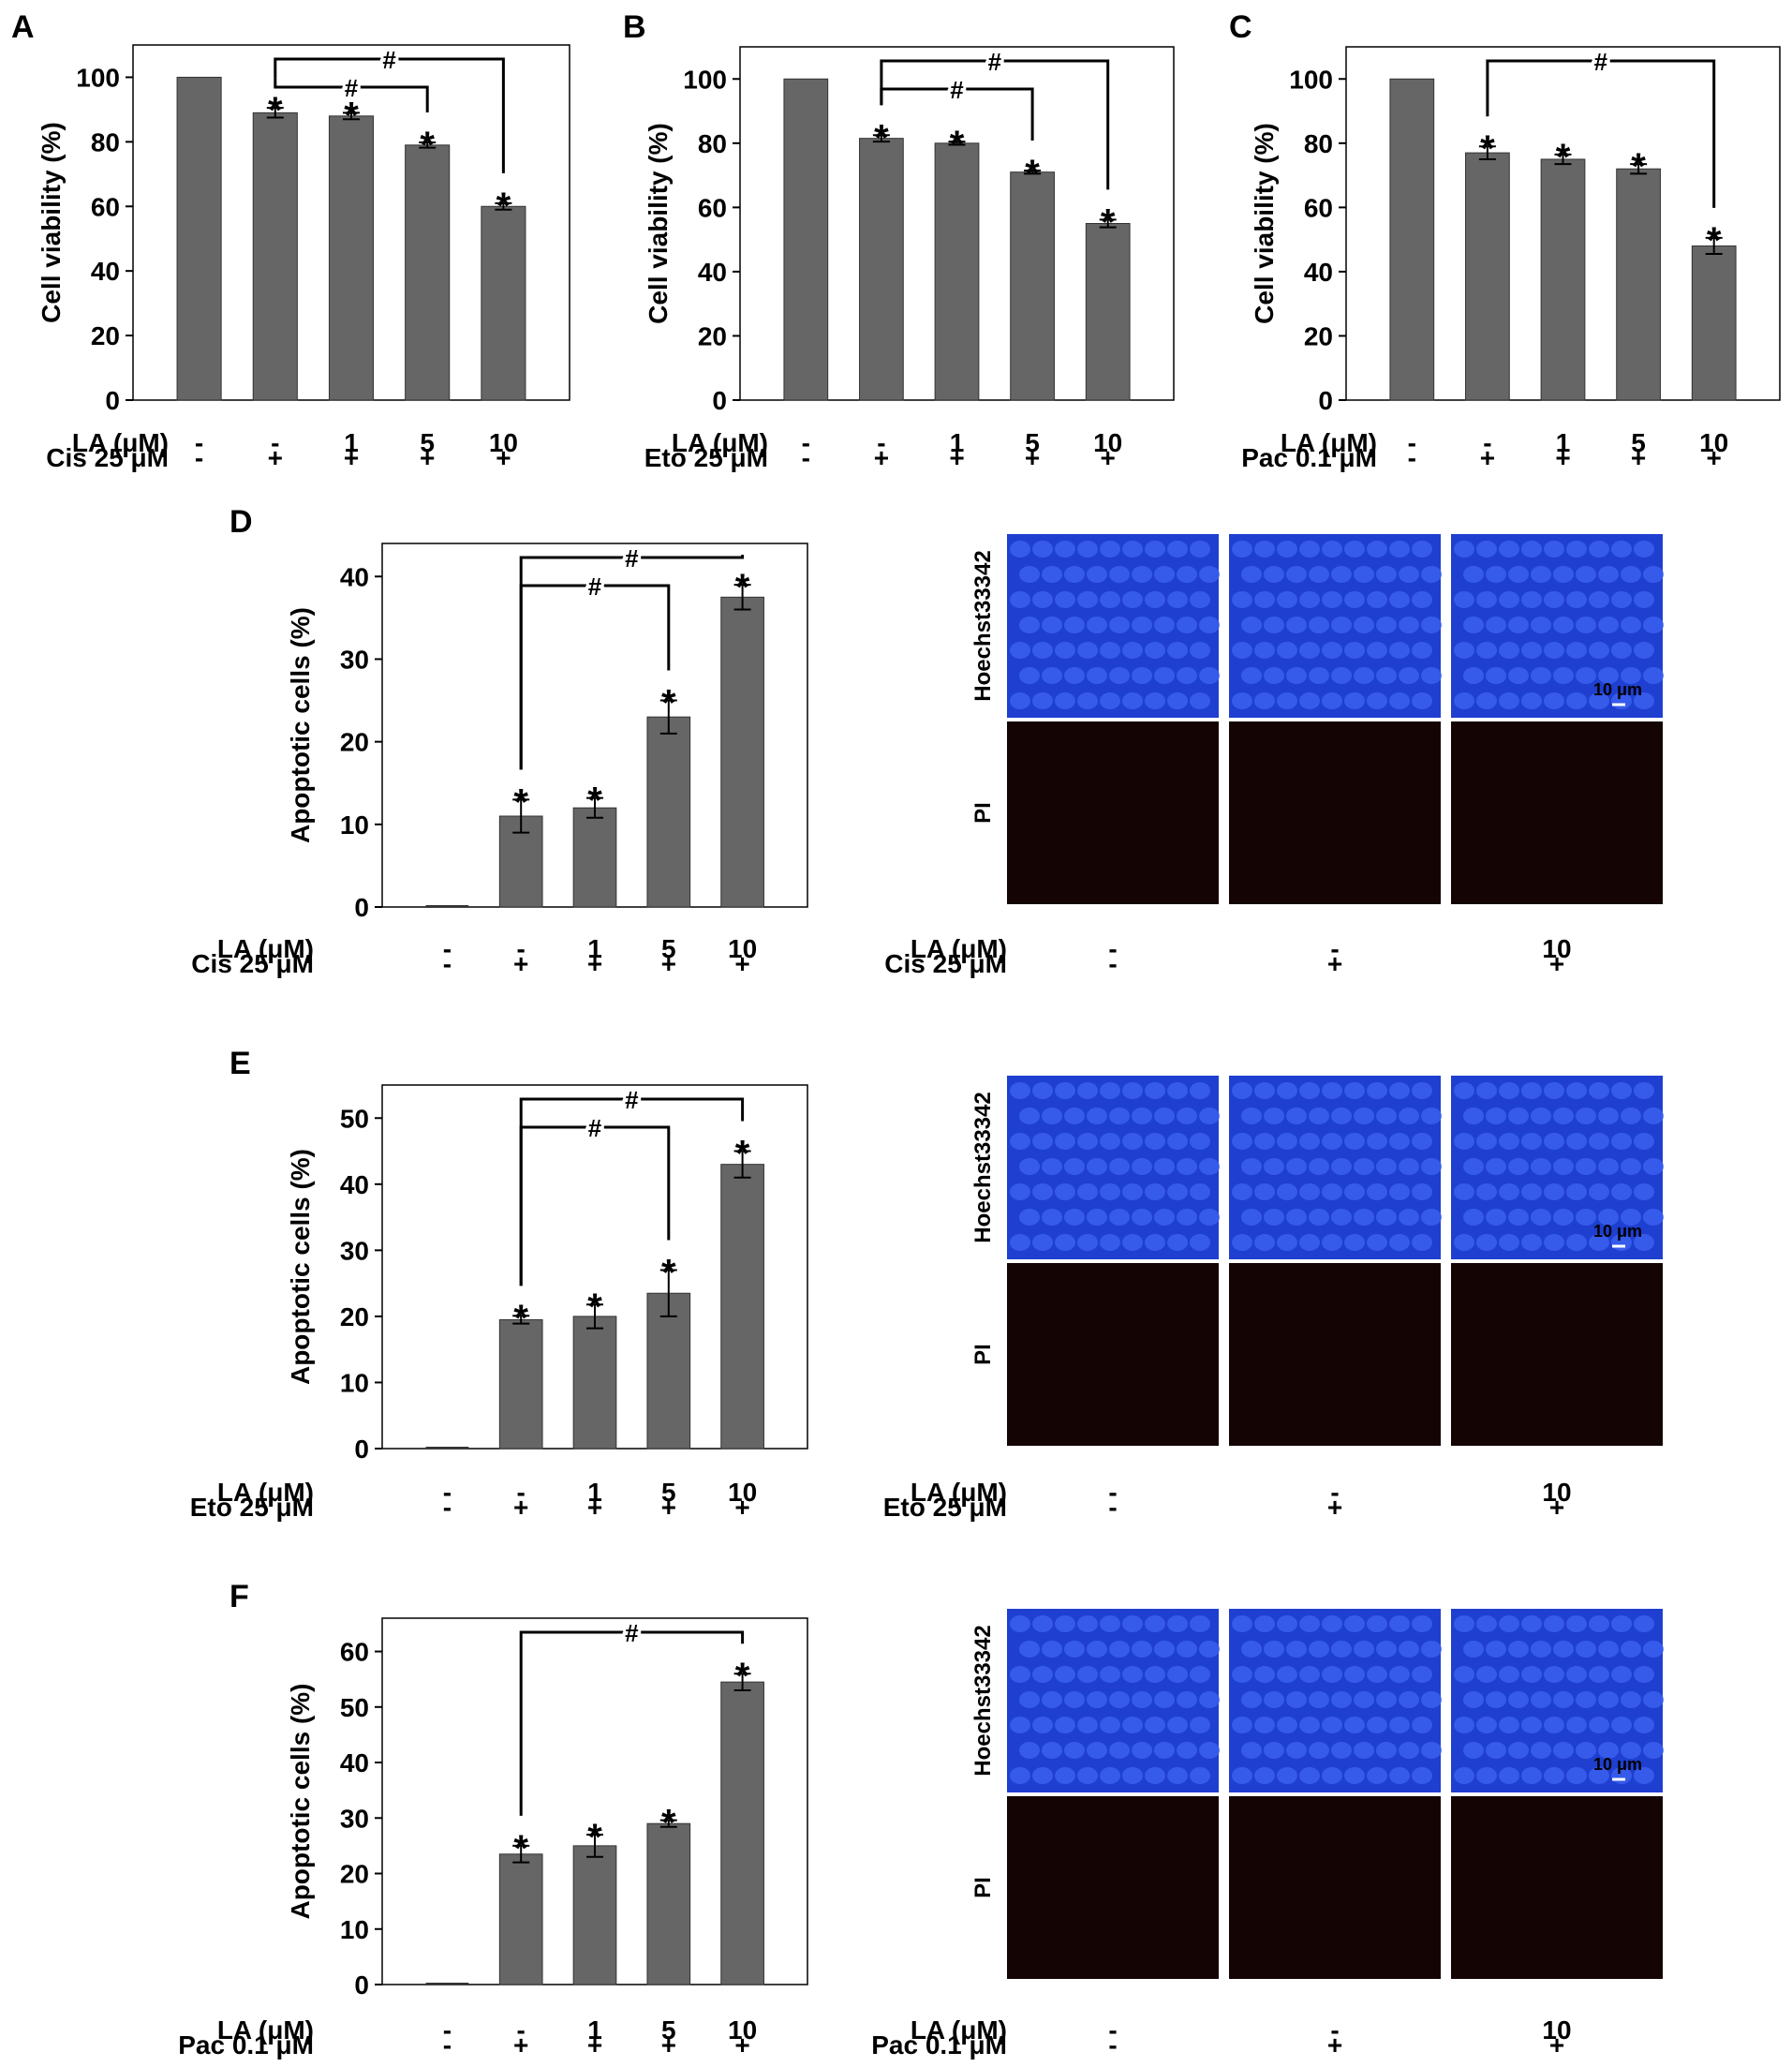 This screenshot has width=1792, height=2067. Describe the element at coordinates (595, 1128) in the screenshot. I see `bracket-label: #` at that location.